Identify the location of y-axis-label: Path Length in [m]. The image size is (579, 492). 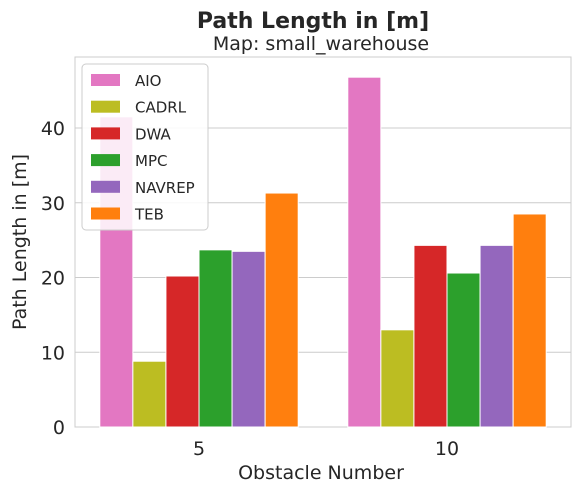
(20, 242).